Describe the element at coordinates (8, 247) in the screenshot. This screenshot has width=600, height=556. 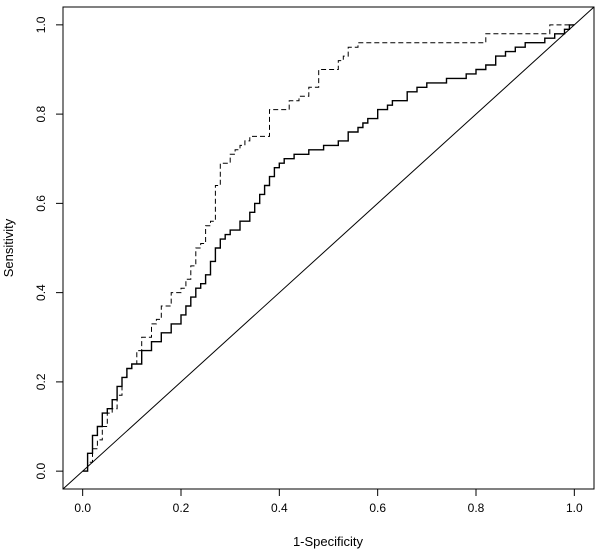
I see `y-axis-title: Sensitivity` at that location.